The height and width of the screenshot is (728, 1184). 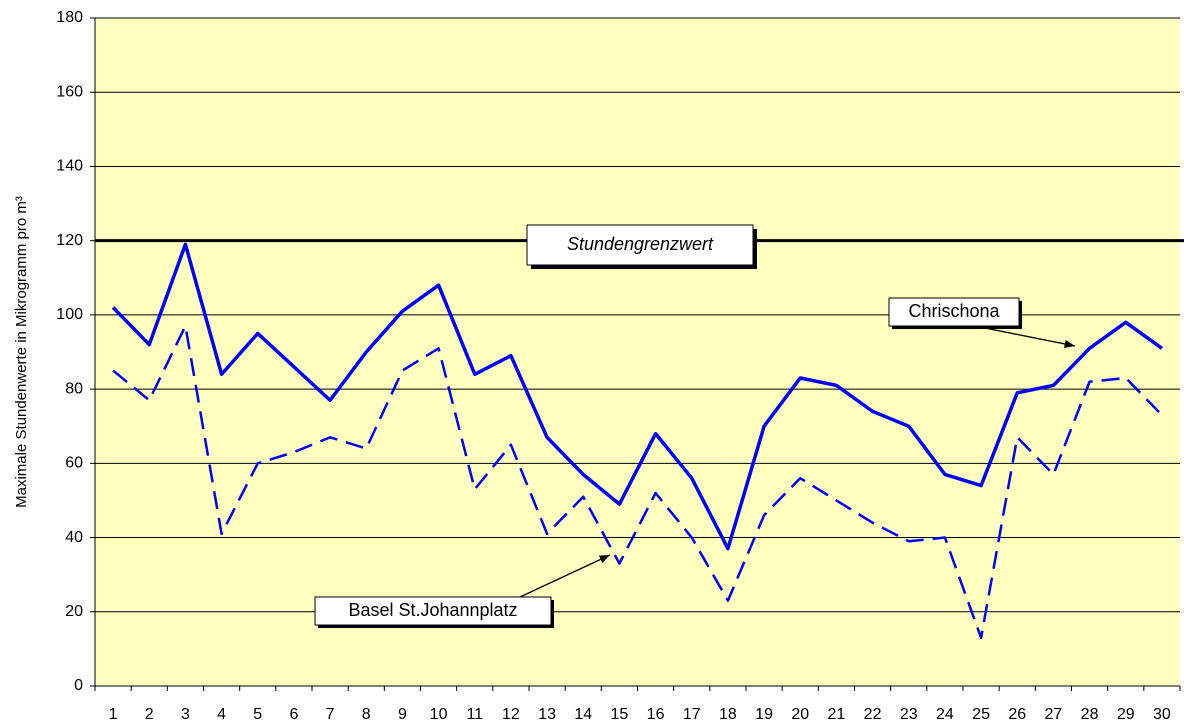 What do you see at coordinates (69, 17) in the screenshot?
I see `y-tick-label: 180` at bounding box center [69, 17].